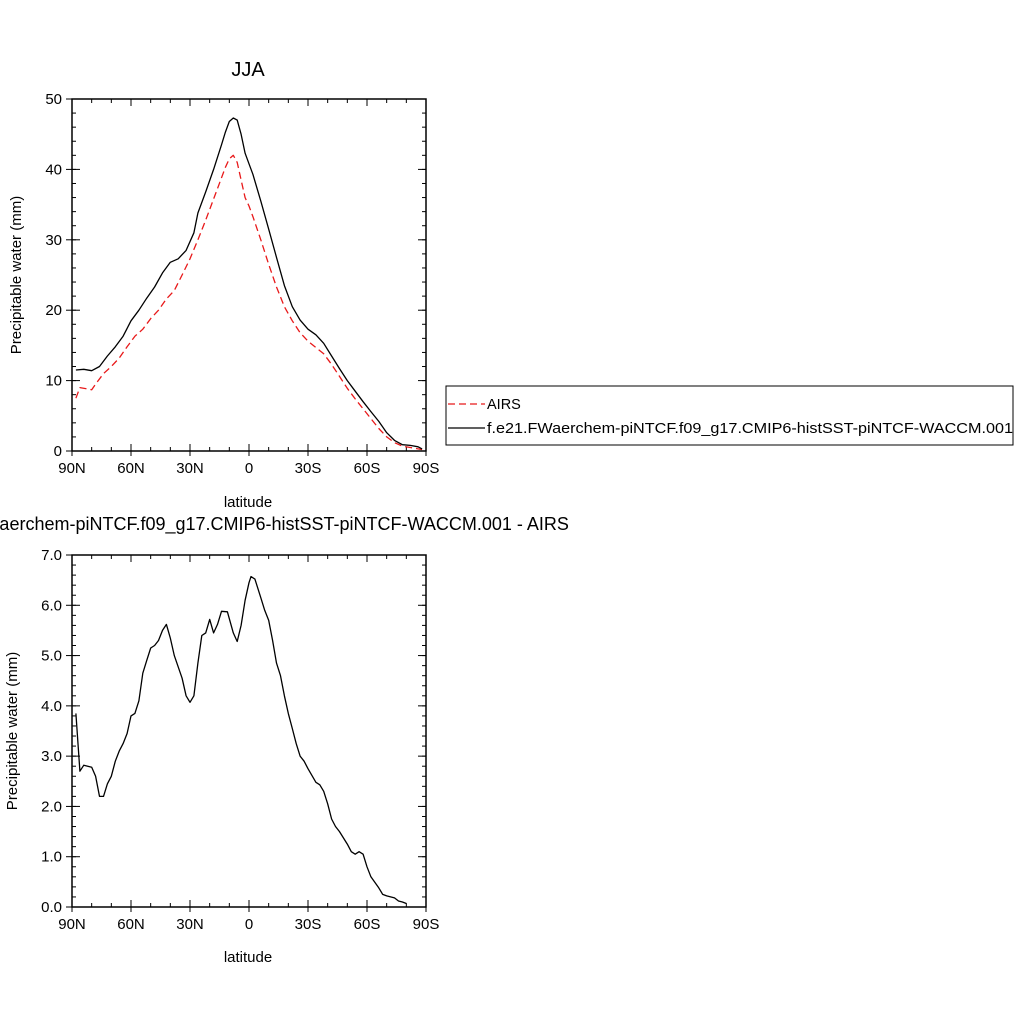 This screenshot has height=1024, width=1024. Describe the element at coordinates (51, 605) in the screenshot. I see `y-tick-label: 6.0` at that location.